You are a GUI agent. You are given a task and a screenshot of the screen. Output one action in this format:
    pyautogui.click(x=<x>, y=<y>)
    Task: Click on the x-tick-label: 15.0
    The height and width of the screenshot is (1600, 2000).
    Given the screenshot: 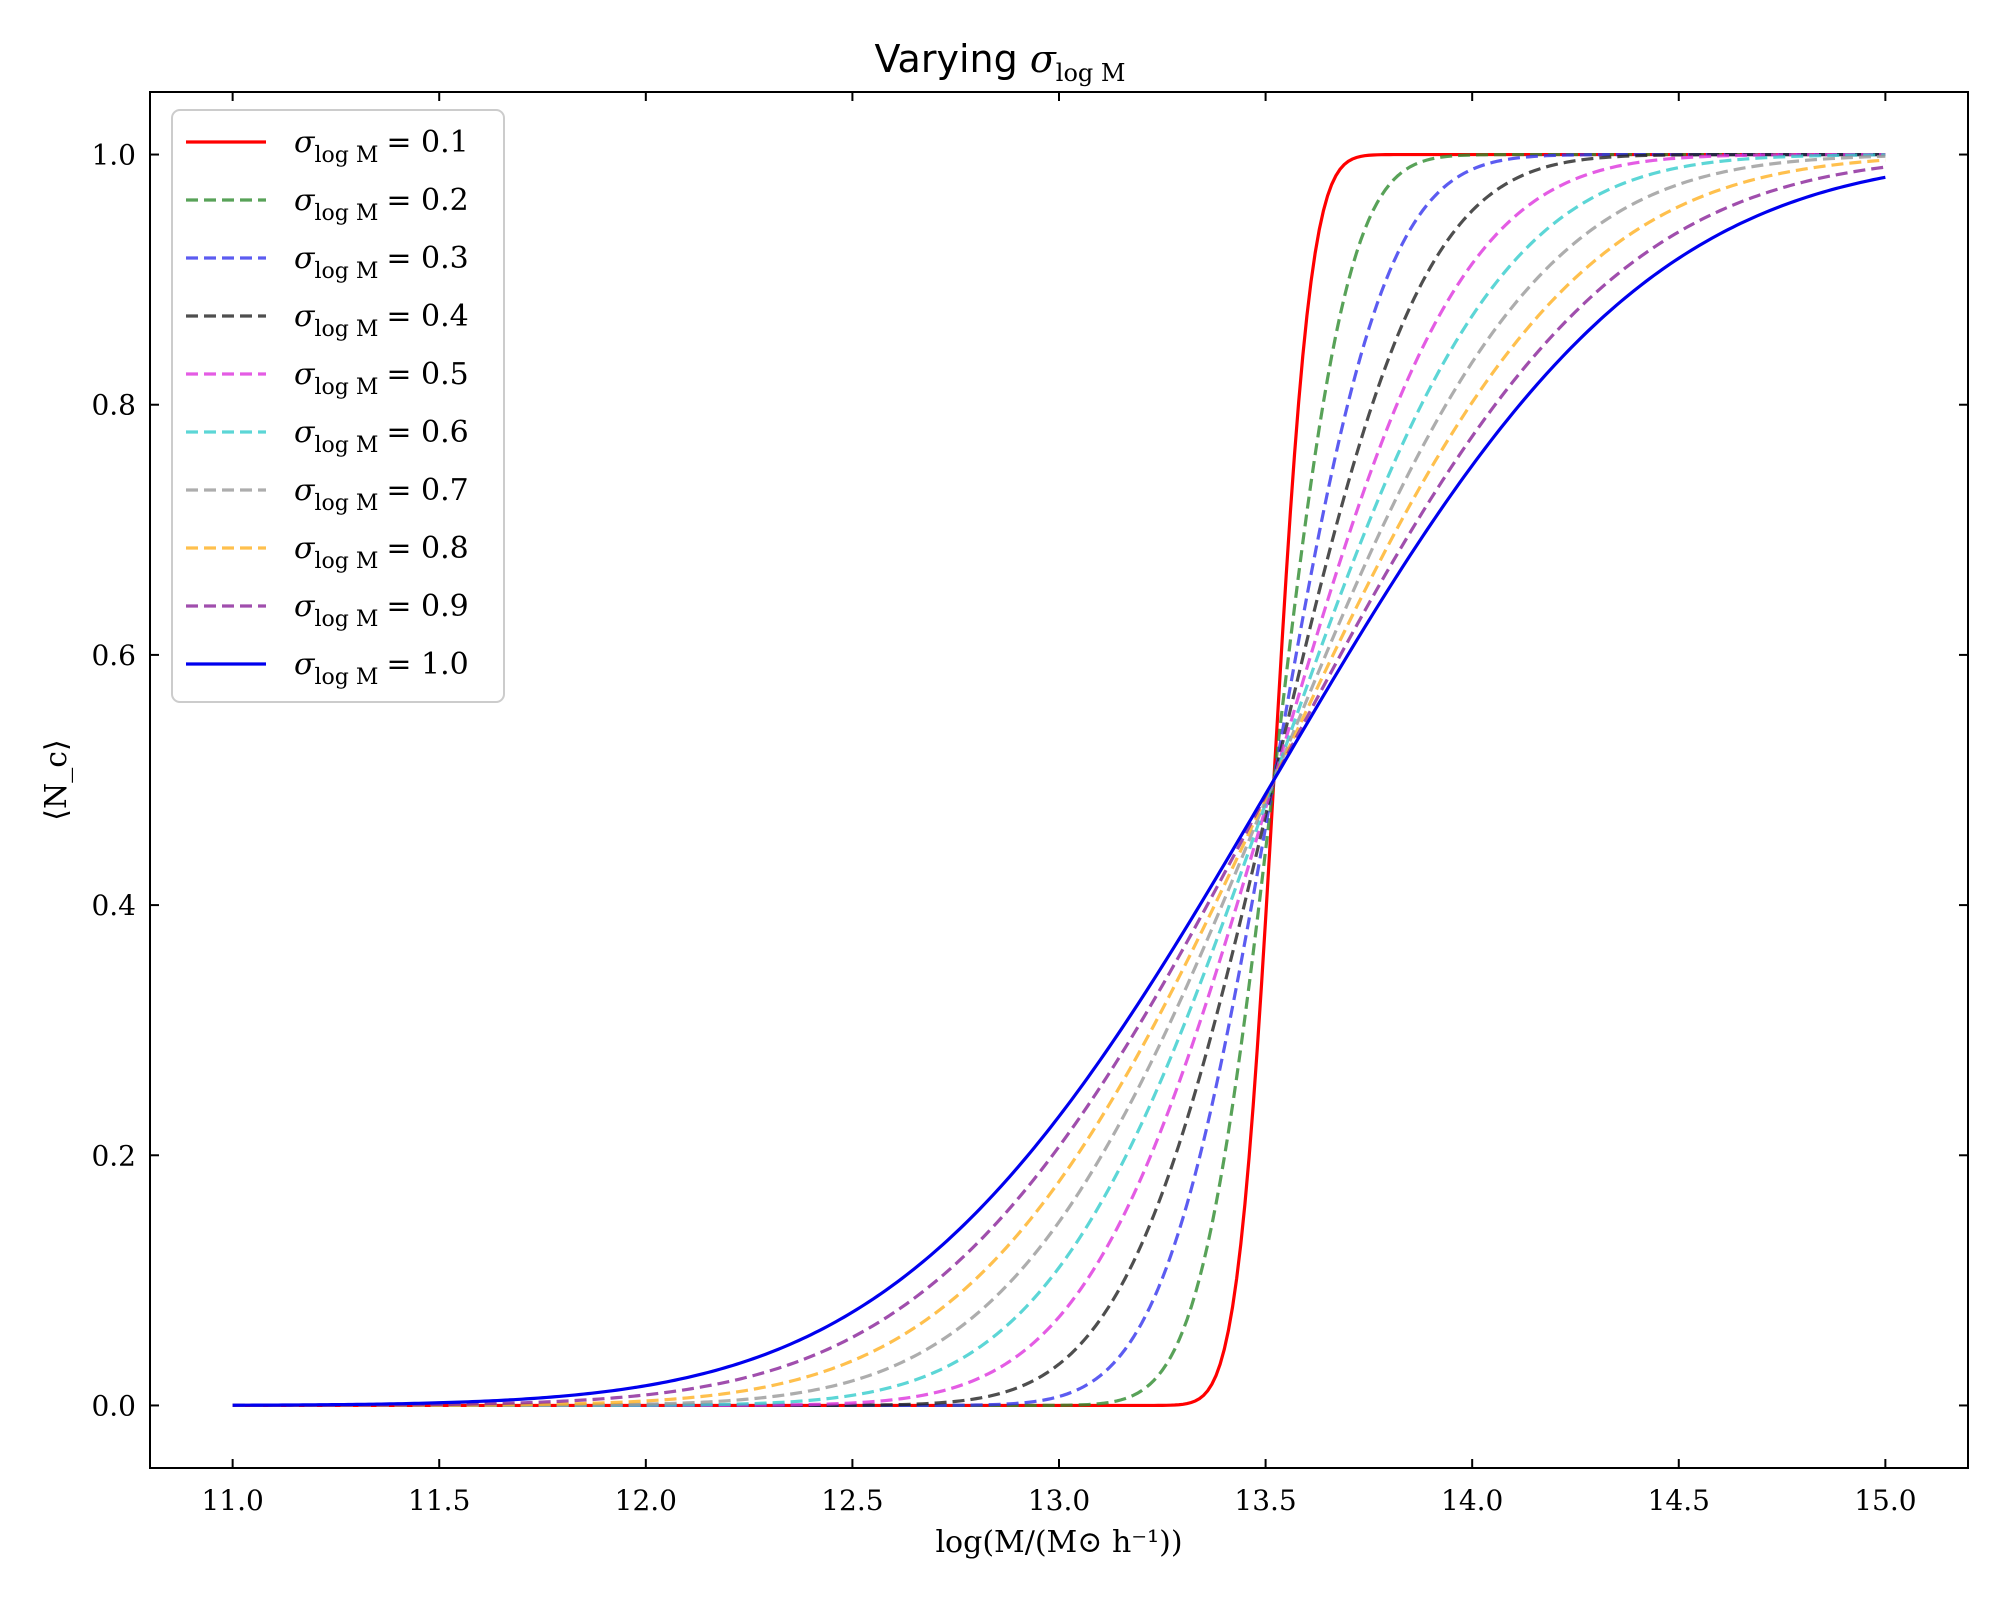 What is the action you would take?
    pyautogui.click(x=1885, y=1500)
    